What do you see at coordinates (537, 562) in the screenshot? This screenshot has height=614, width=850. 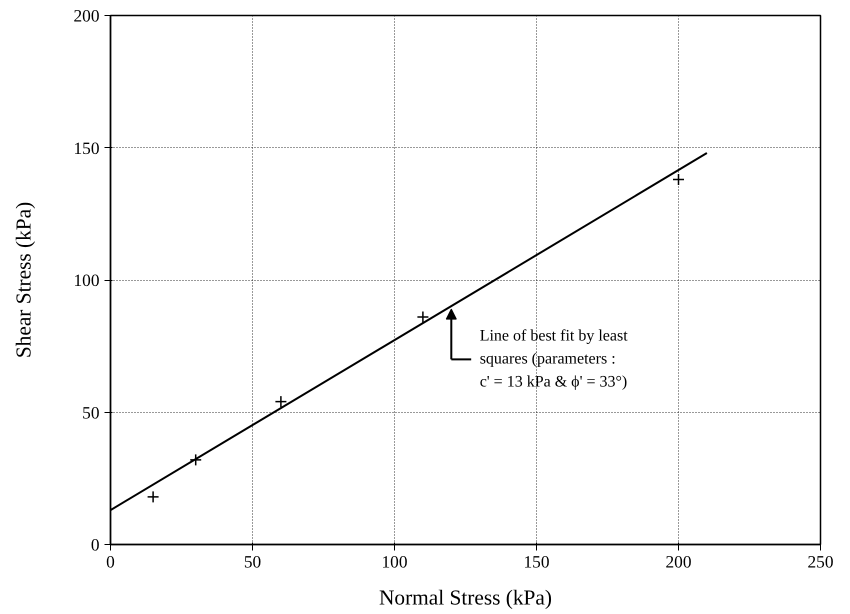 I see `x-tick-label: 150` at bounding box center [537, 562].